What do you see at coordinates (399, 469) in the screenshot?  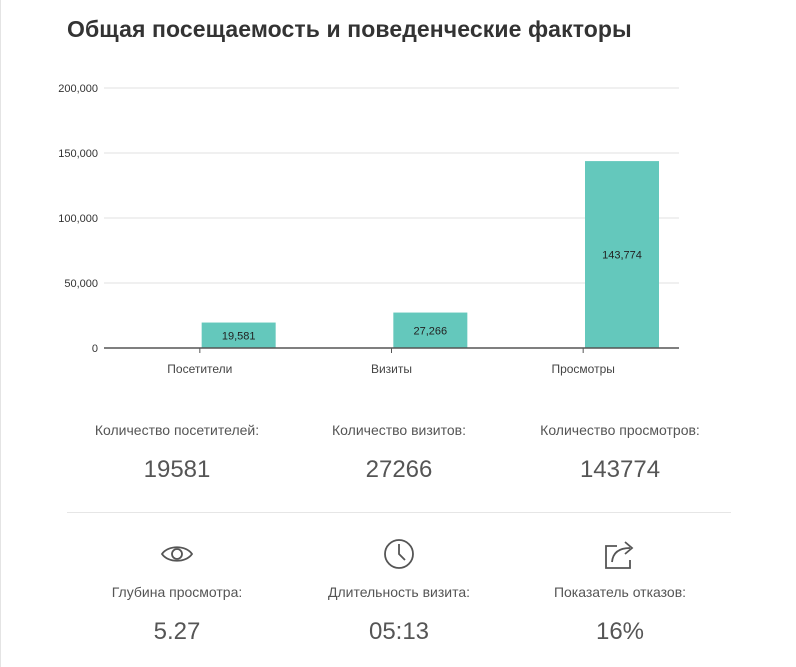 I see `stat-visits-value: 27266` at bounding box center [399, 469].